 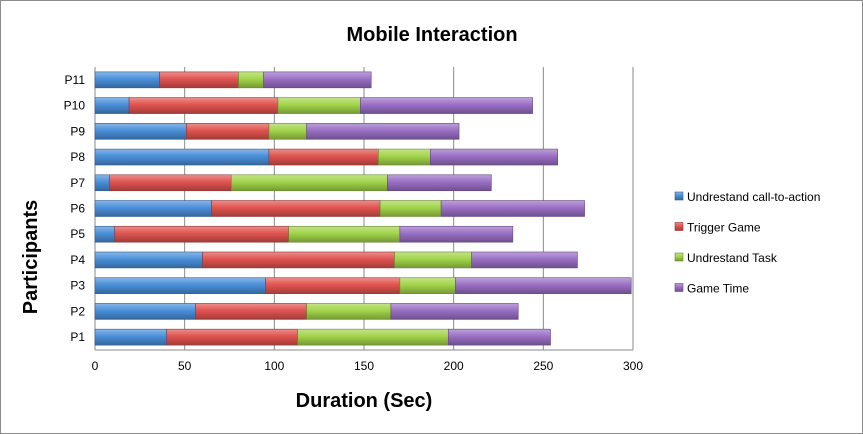 What do you see at coordinates (95, 366) in the screenshot?
I see `x-tick-label: 0` at bounding box center [95, 366].